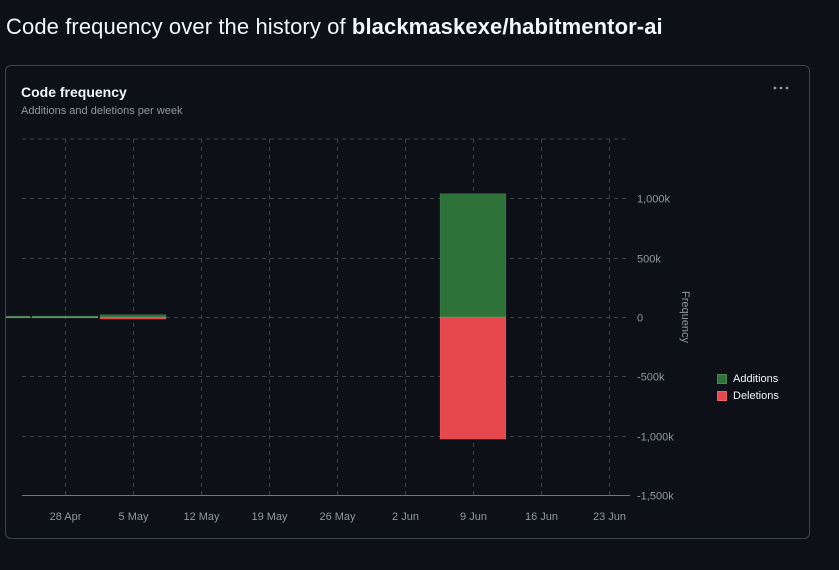  I want to click on y-tick-label: 1,000k, so click(654, 200).